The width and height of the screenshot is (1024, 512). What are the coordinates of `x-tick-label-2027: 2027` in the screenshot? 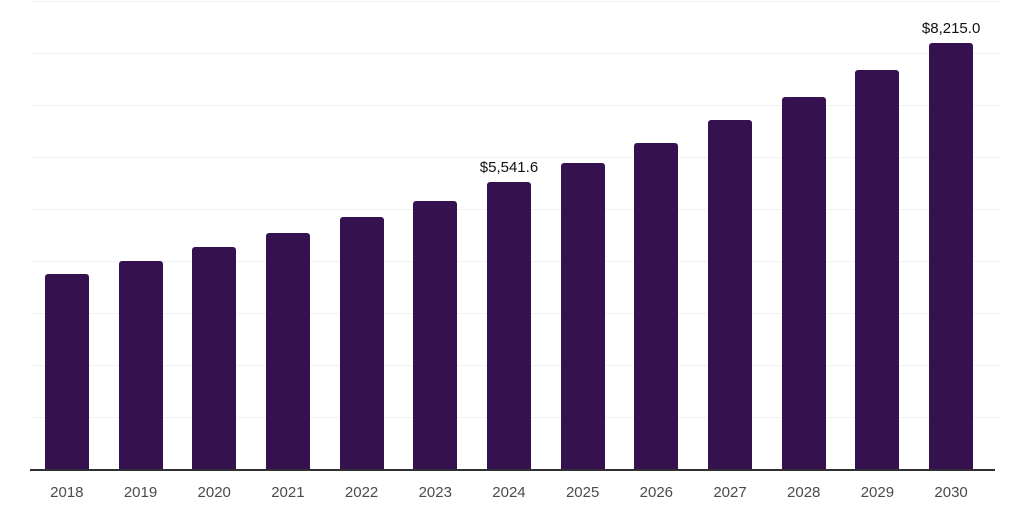 It's located at (730, 492).